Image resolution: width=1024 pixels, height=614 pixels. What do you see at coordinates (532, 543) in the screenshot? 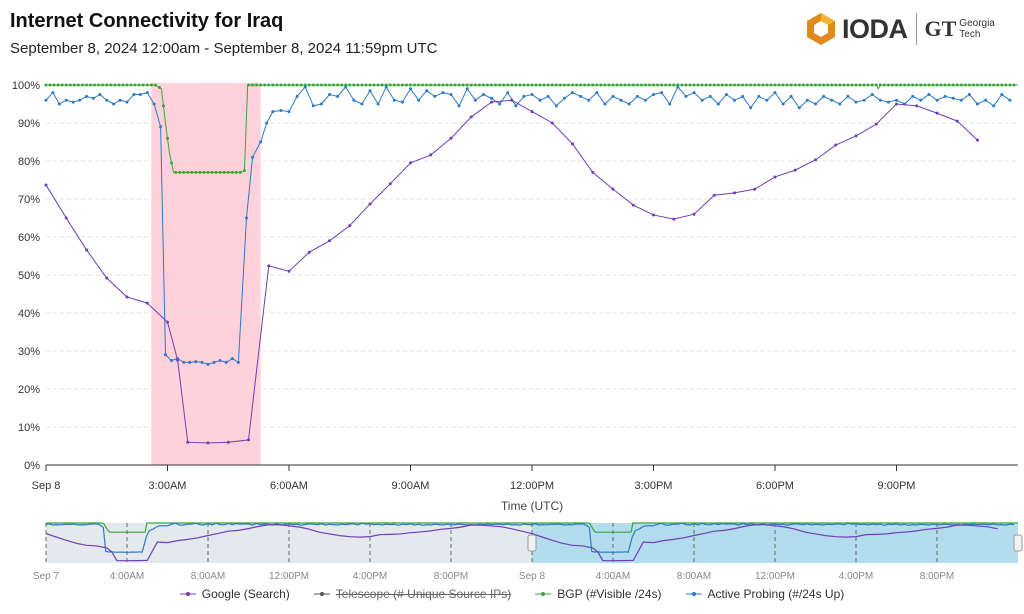
I see `navigator-handle-left` at bounding box center [532, 543].